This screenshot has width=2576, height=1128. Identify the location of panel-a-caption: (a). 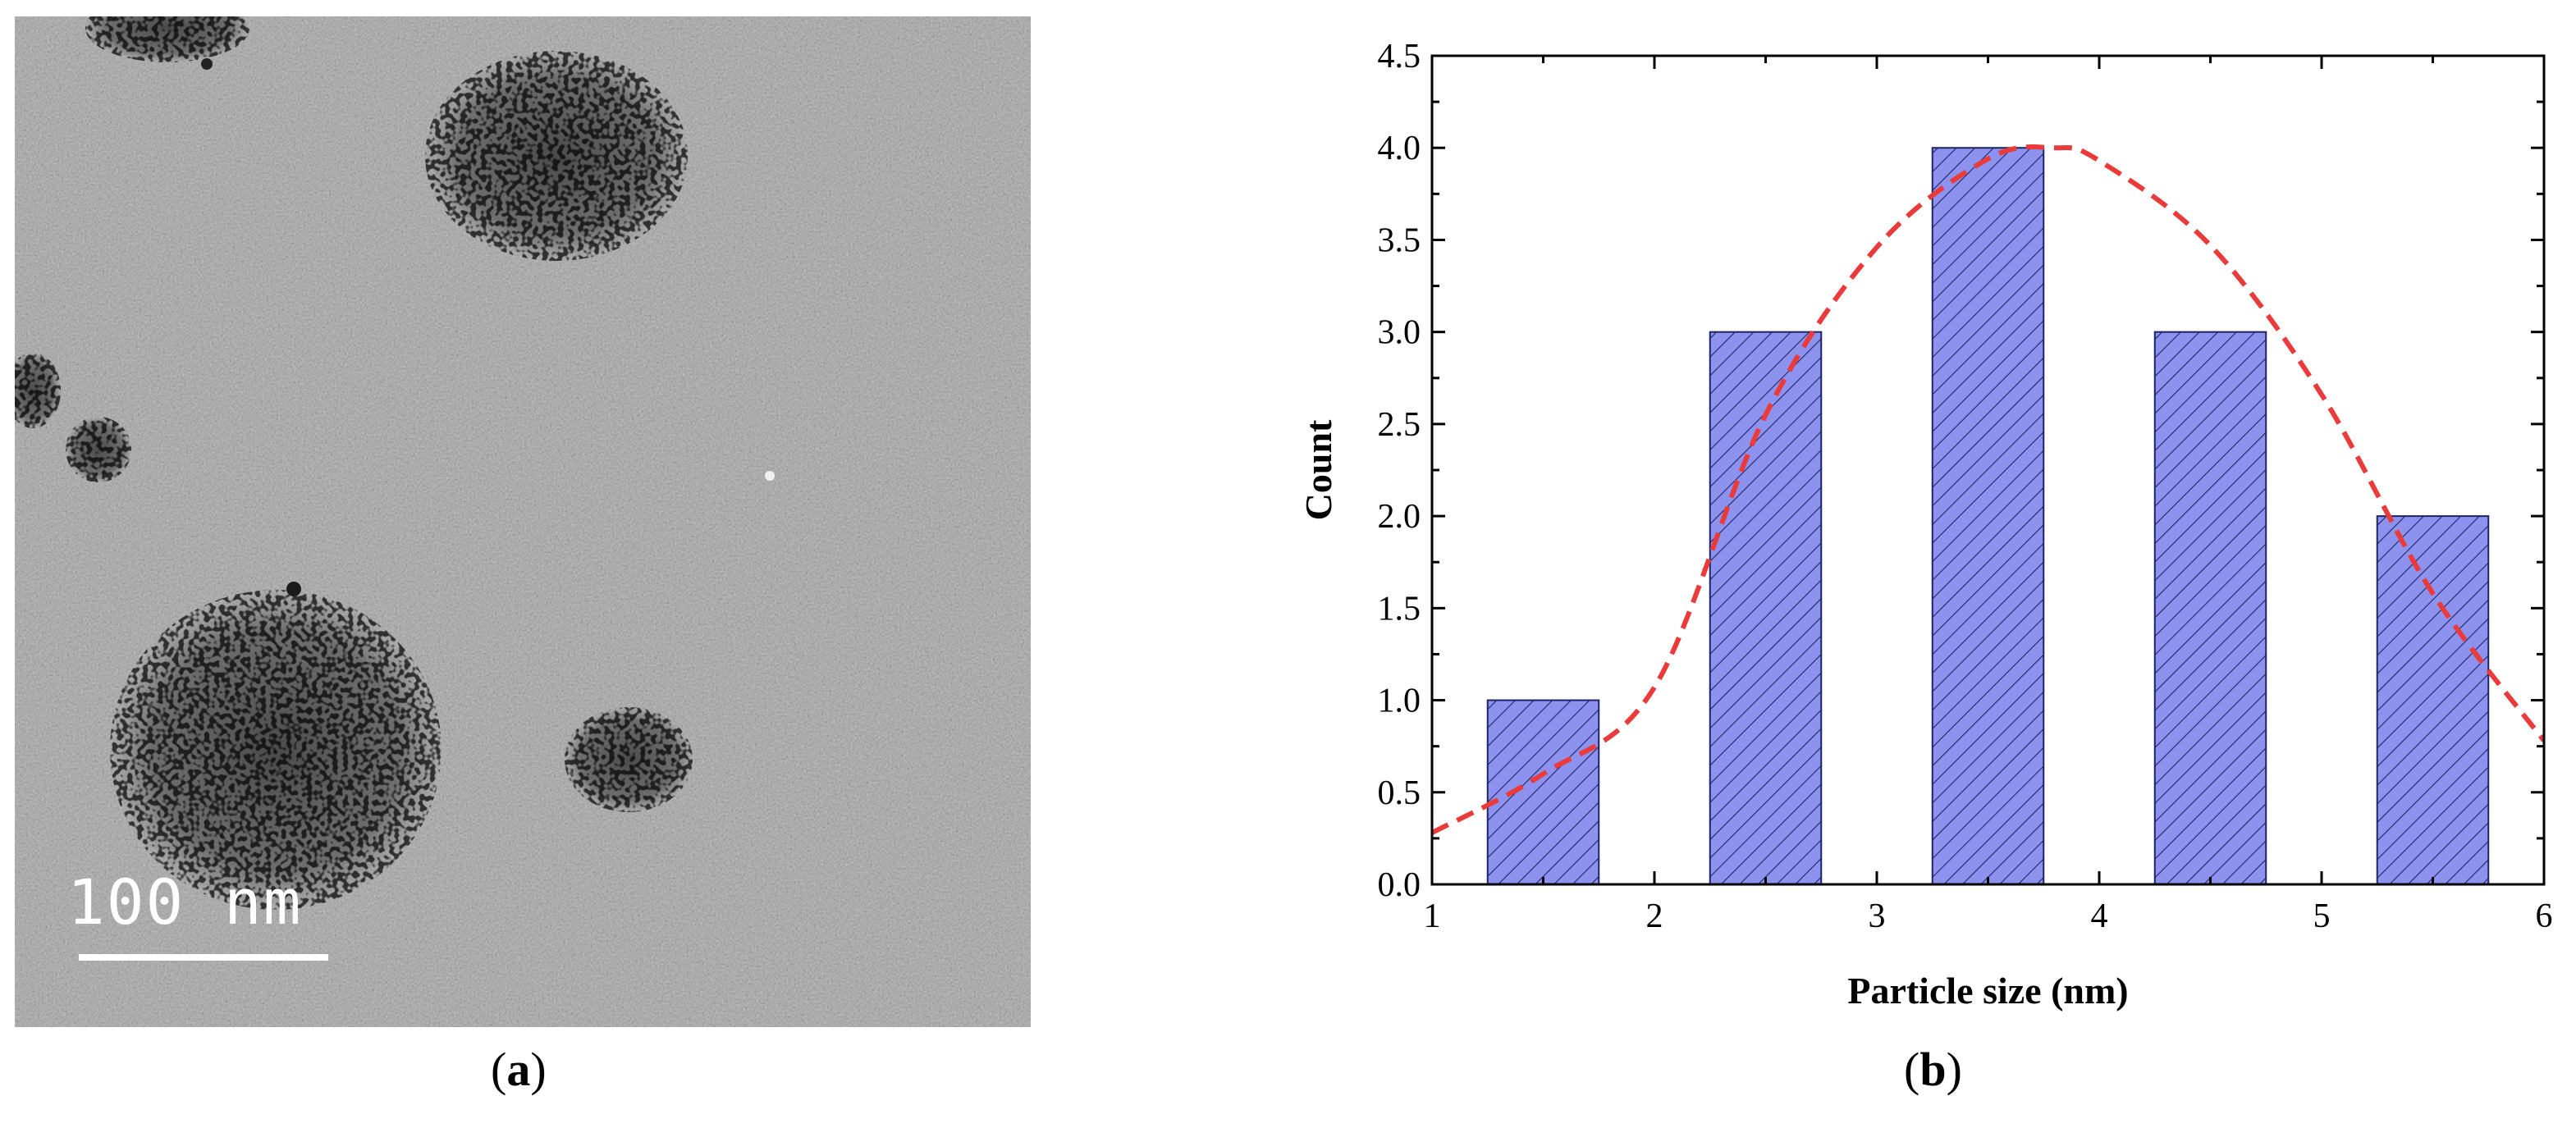
(519, 1069).